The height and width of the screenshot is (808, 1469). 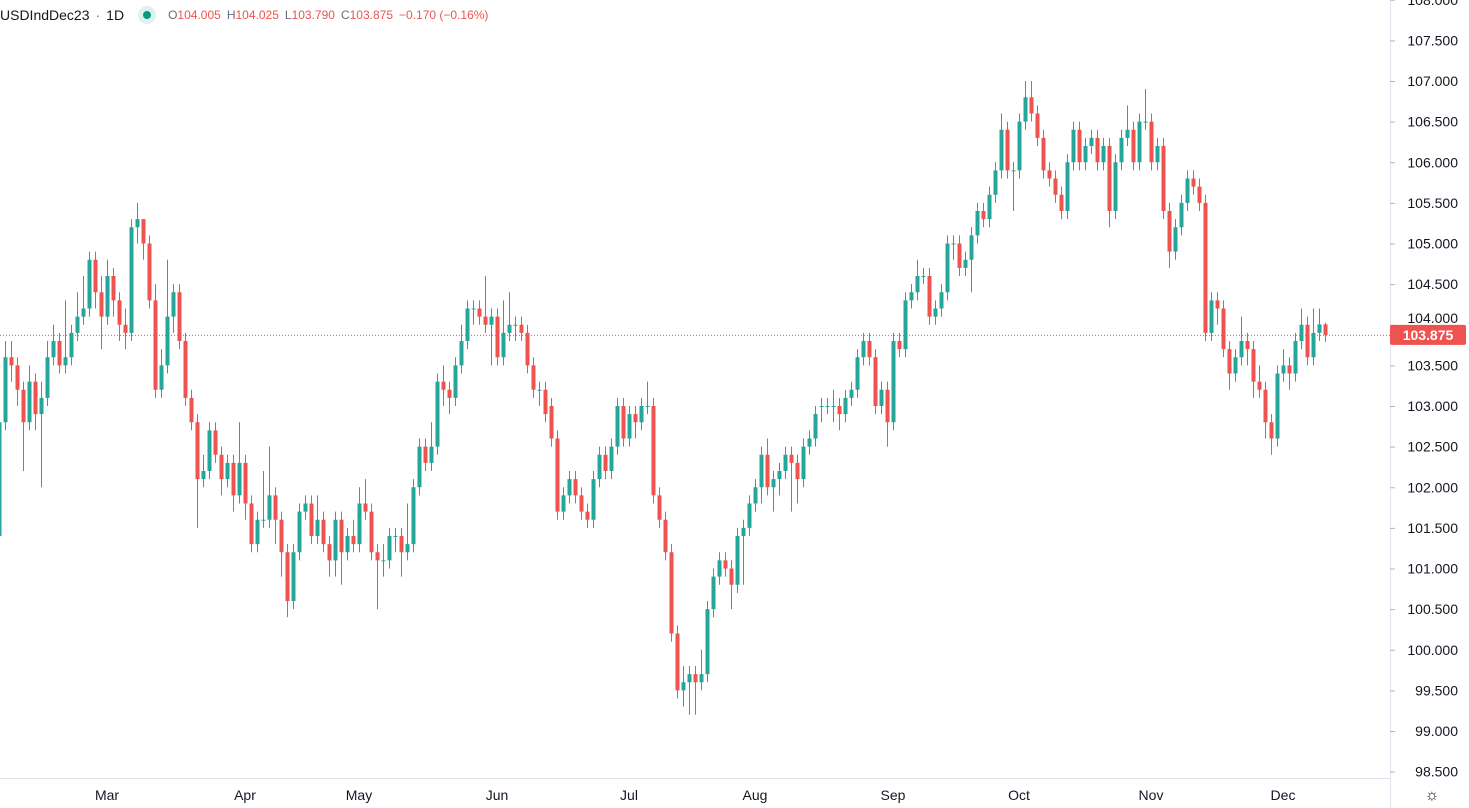 I want to click on close-value: 103.875, so click(x=371, y=15).